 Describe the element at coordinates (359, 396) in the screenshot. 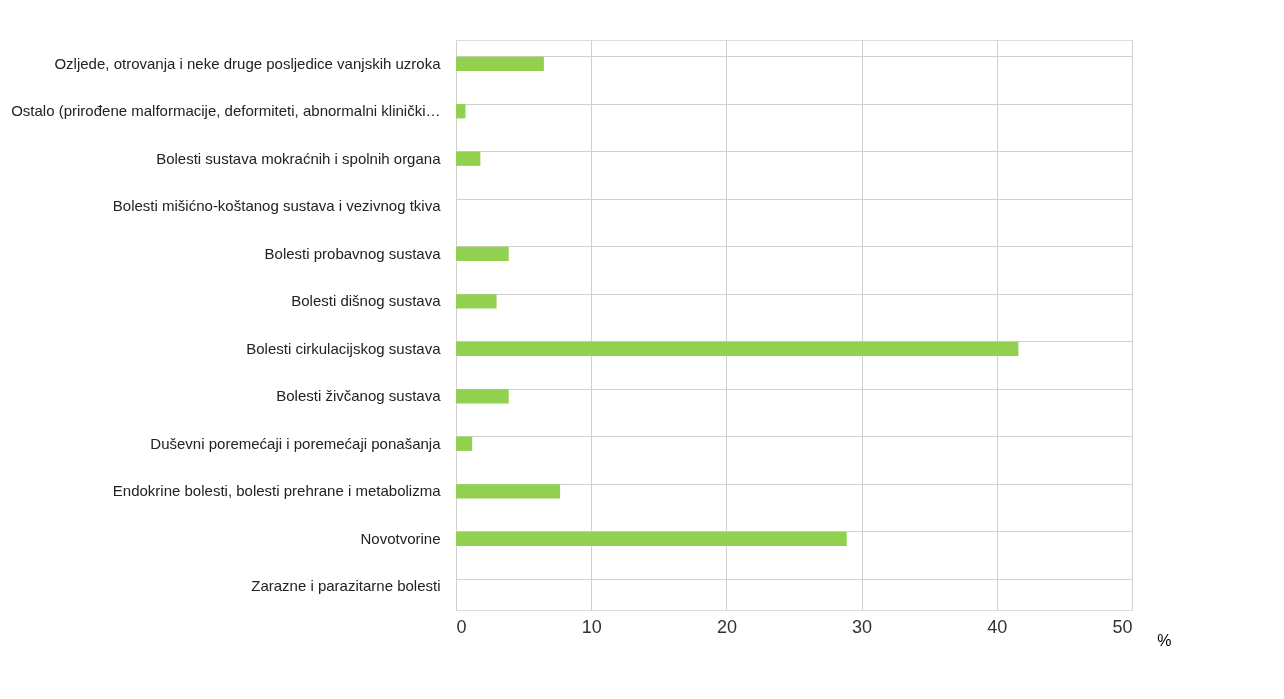

I see `y-tick-label: Bolesti živčanog sustava` at that location.